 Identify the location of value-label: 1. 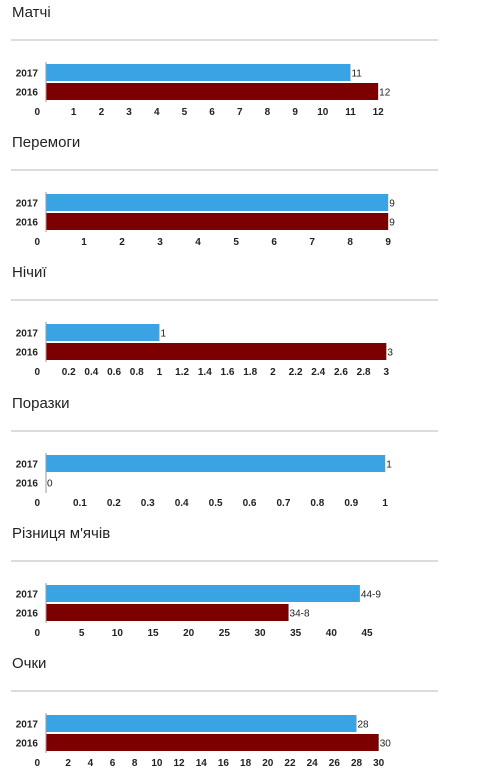
(389, 465).